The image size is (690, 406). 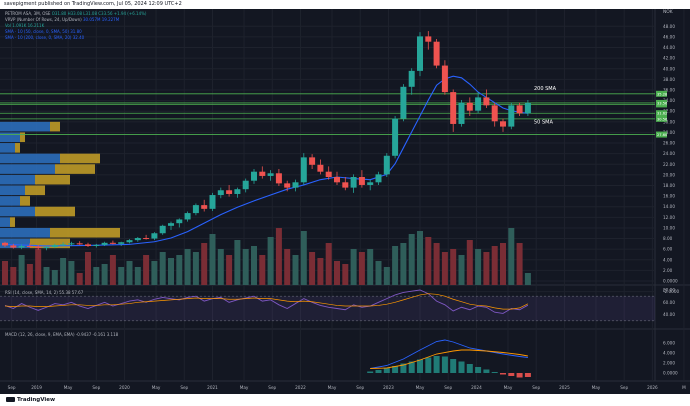 What do you see at coordinates (669, 68) in the screenshot?
I see `price-tick-label: 40.00` at bounding box center [669, 68].